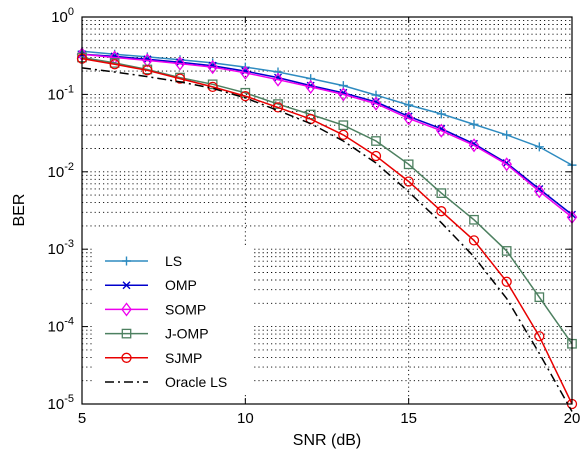  What do you see at coordinates (155, 309) in the screenshot?
I see `legend-item: SOMP` at bounding box center [155, 309].